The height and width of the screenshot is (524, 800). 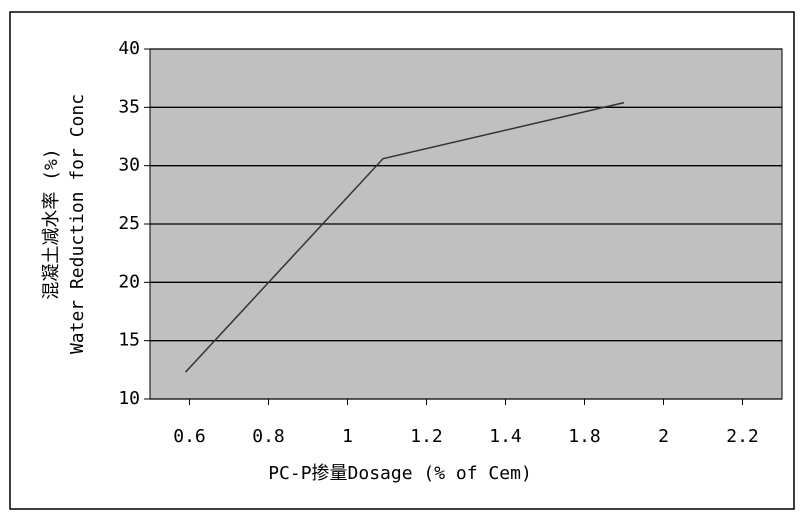 I want to click on x-tick-label: 0.6, so click(x=189, y=436).